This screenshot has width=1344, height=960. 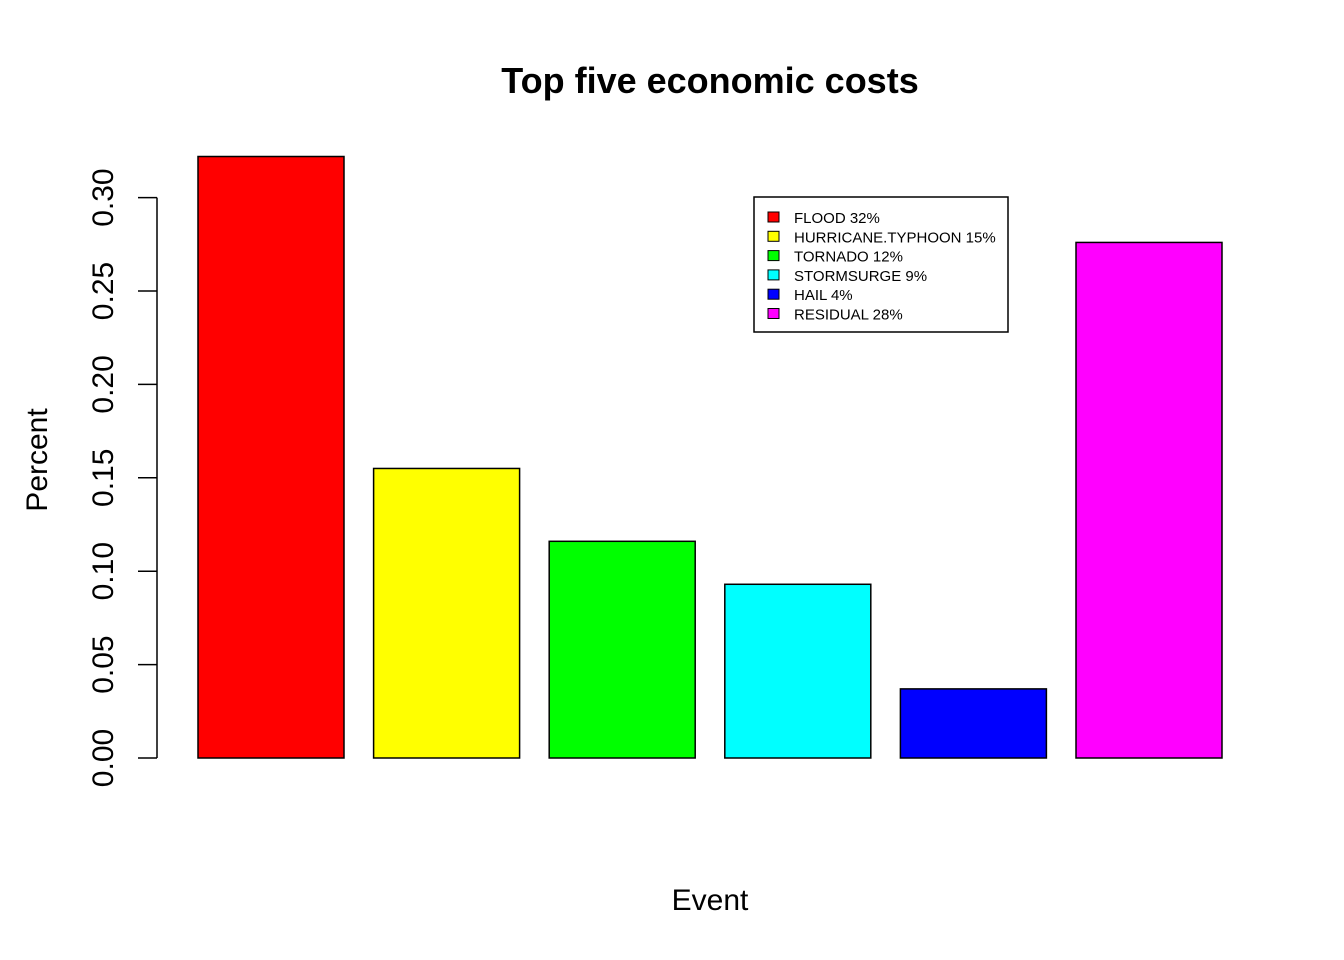 What do you see at coordinates (709, 80) in the screenshot?
I see `chart-title: Top five economic costs` at bounding box center [709, 80].